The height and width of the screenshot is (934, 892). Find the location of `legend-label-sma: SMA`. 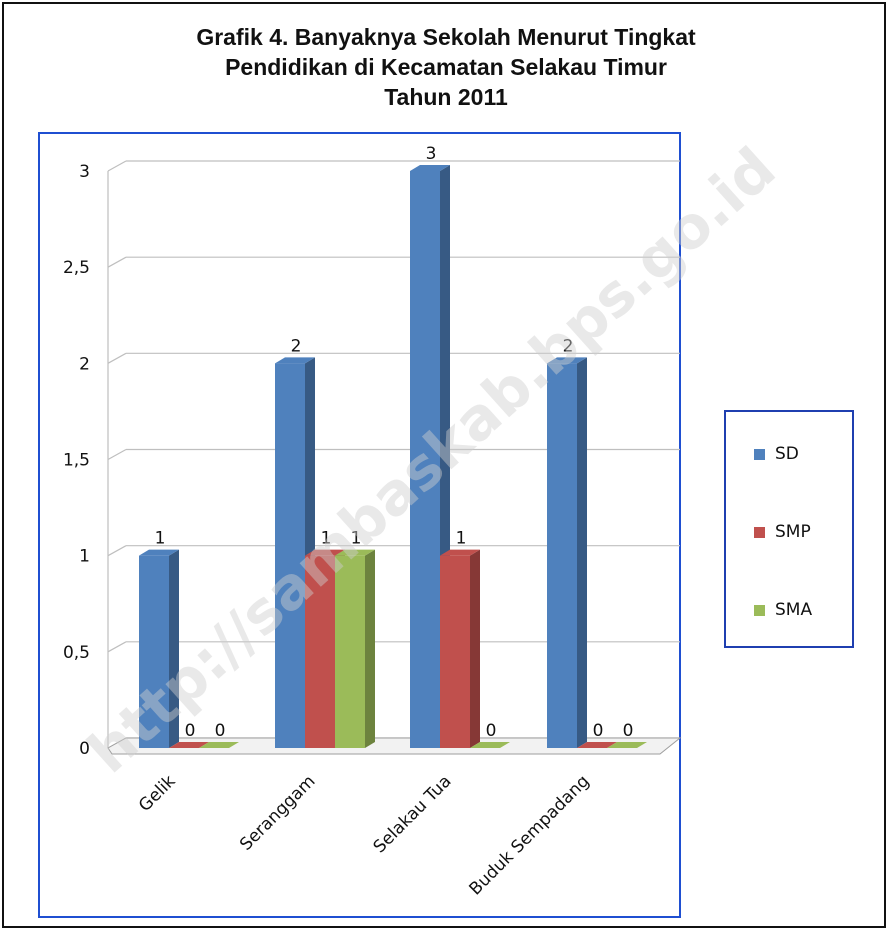

legend-label-sma: SMA is located at coordinates (793, 610).